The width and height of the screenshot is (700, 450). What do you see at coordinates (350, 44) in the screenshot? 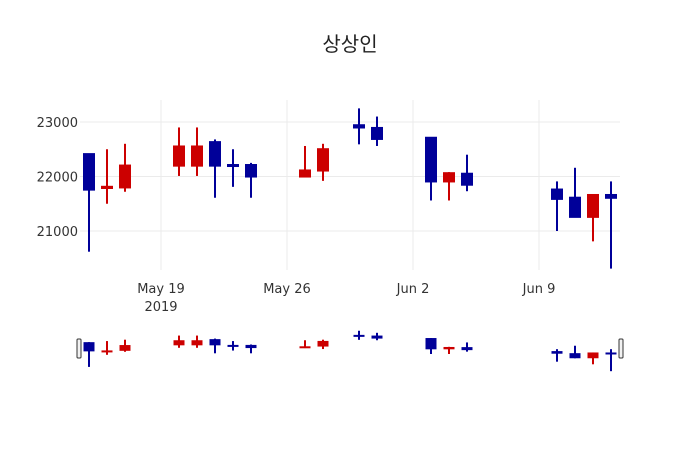
I see `chart-title: 상상인` at bounding box center [350, 44].